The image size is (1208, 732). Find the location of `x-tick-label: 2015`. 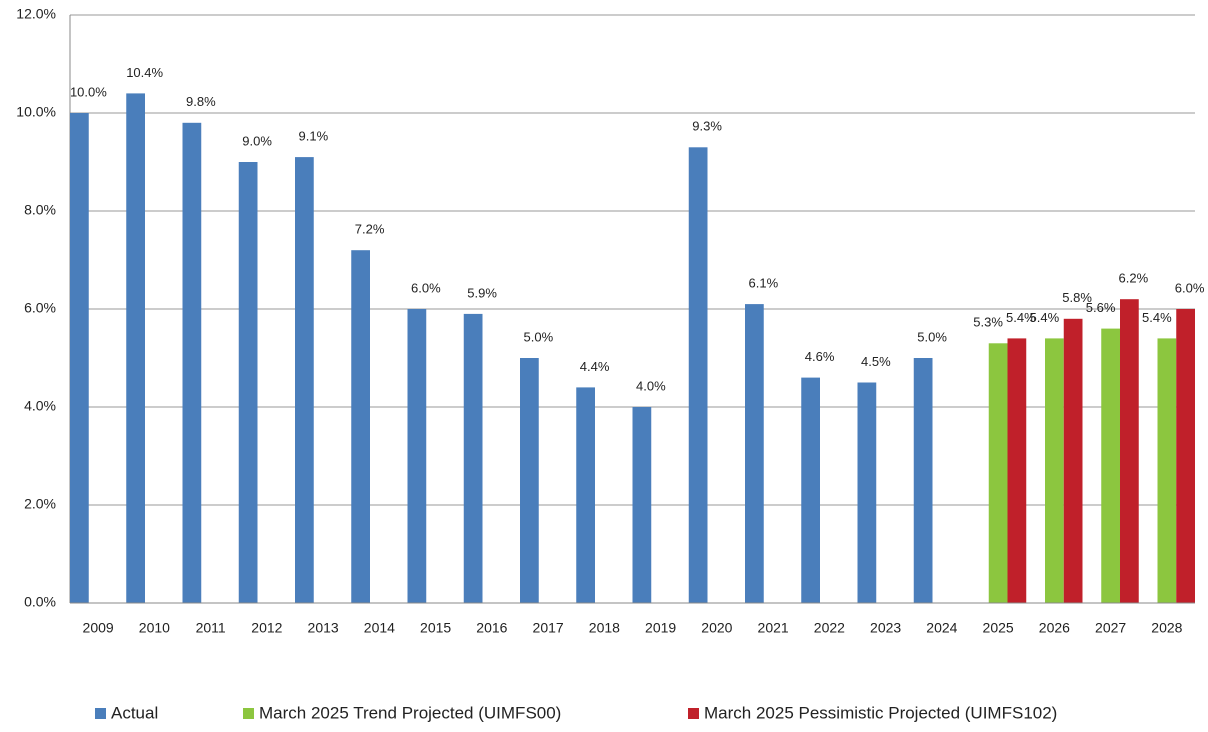

x-tick-label: 2015 is located at coordinates (435, 628).